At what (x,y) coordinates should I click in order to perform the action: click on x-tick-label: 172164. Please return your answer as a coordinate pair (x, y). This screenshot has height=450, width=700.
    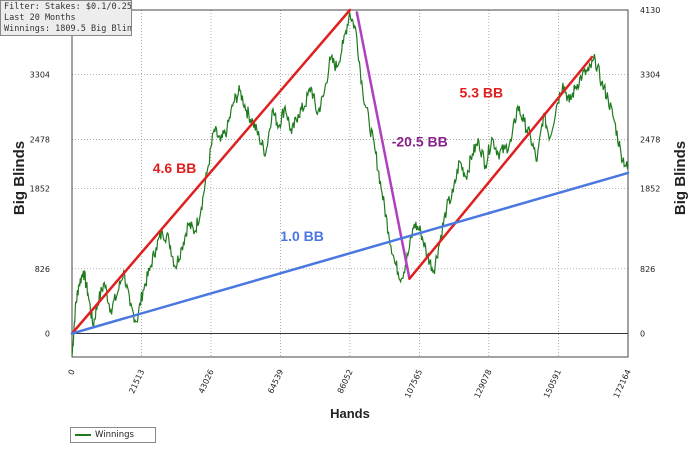
    Looking at the image, I should click on (622, 383).